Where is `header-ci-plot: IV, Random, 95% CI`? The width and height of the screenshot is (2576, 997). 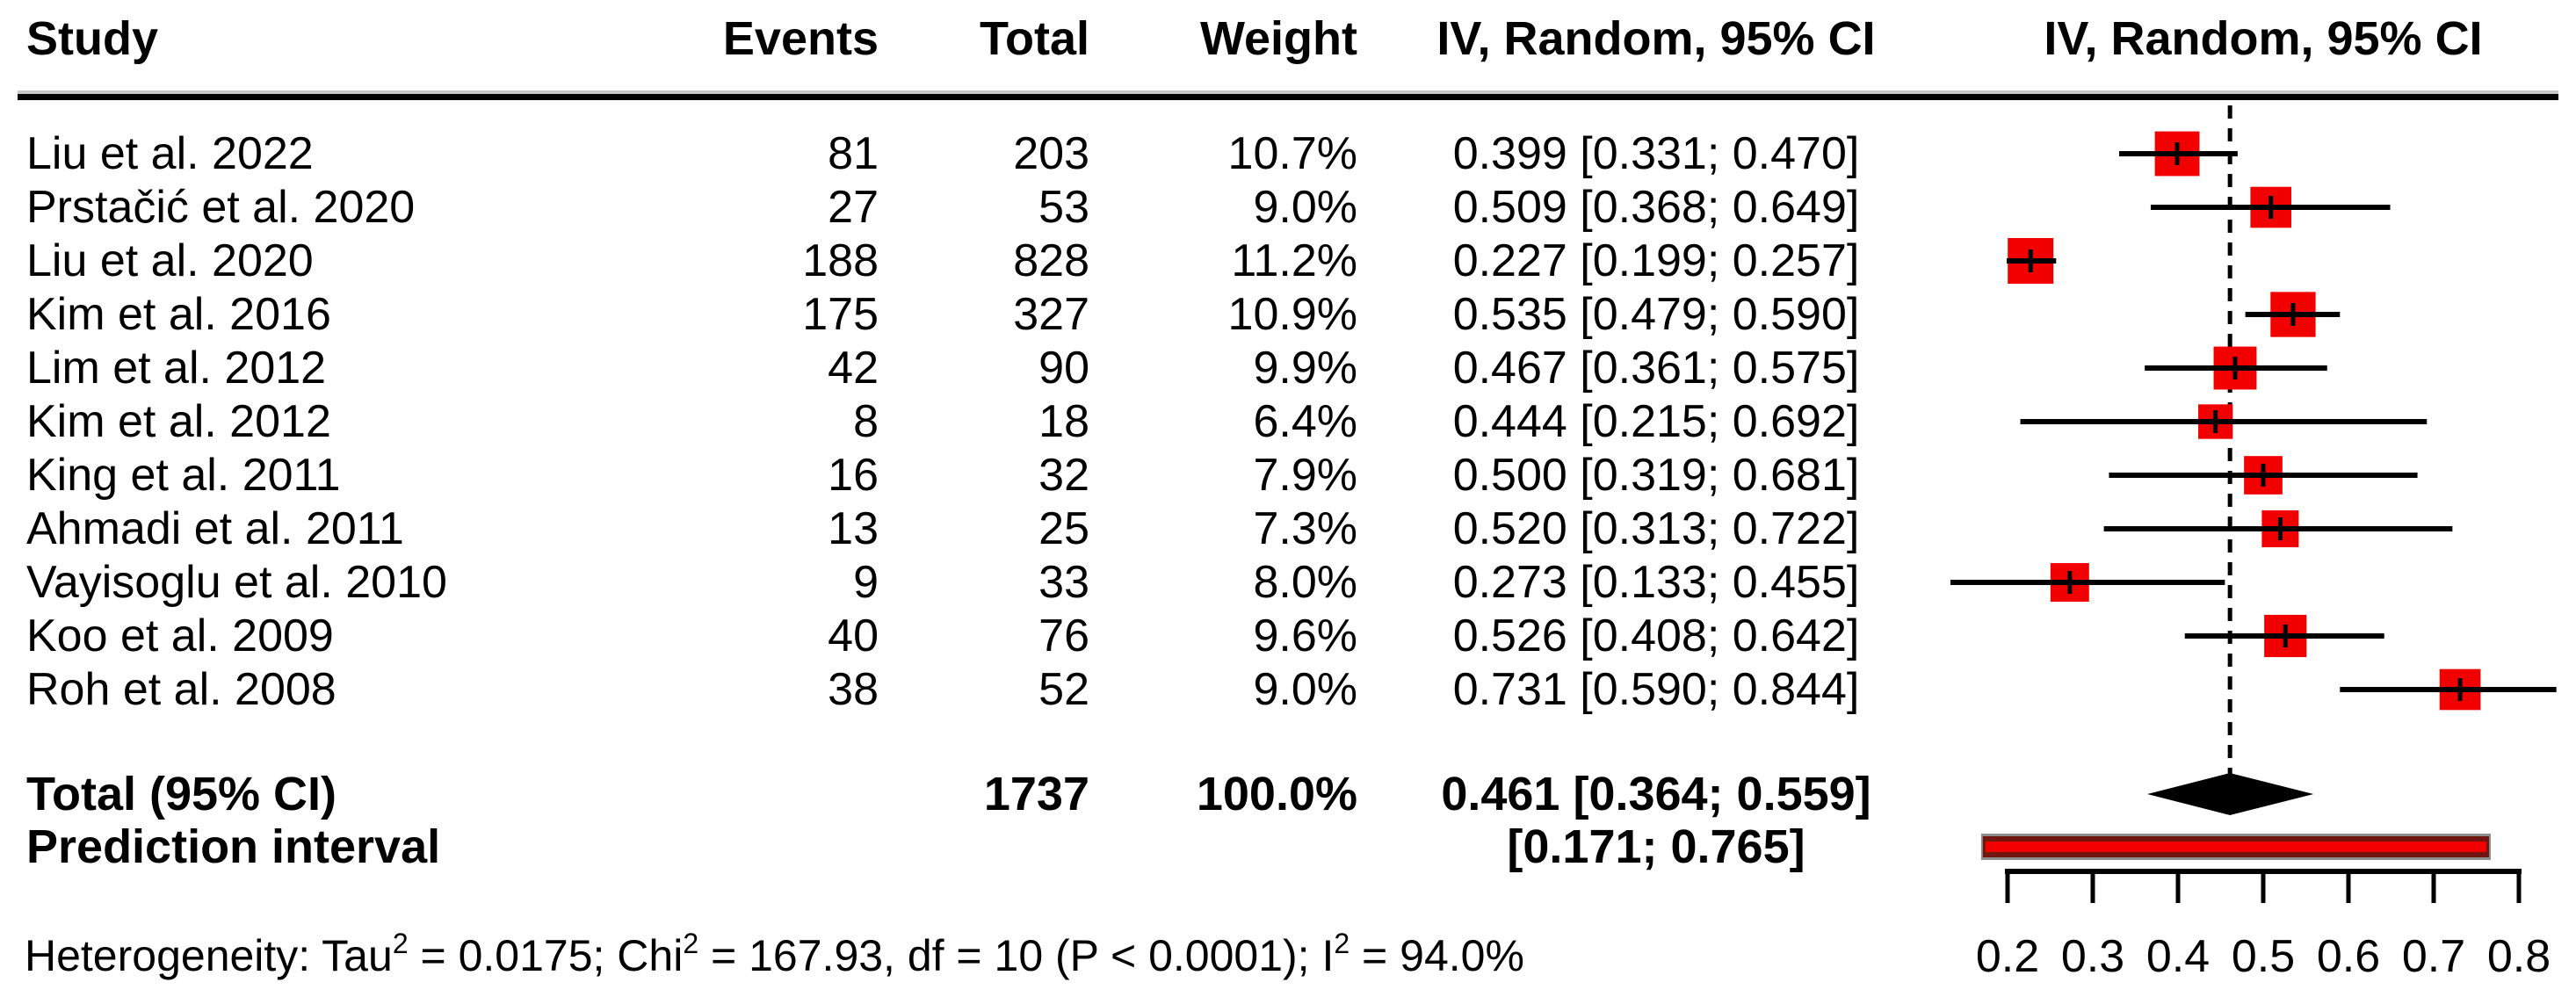 header-ci-plot: IV, Random, 95% CI is located at coordinates (2263, 38).